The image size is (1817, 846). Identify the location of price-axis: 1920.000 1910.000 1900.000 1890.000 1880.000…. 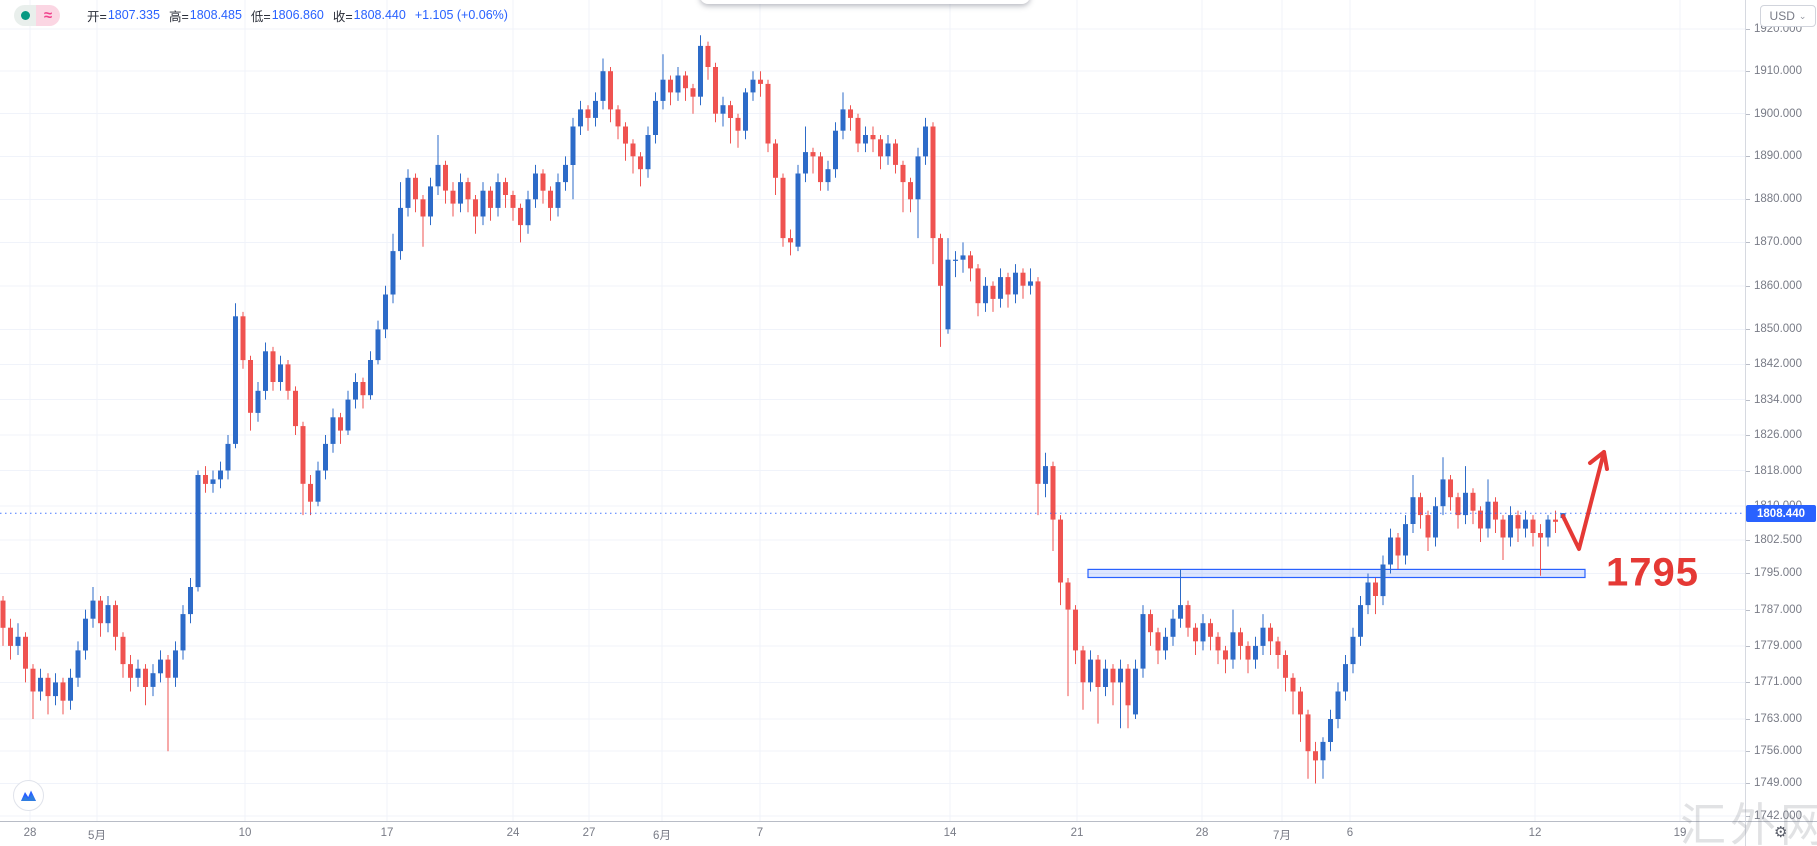
(1781, 411).